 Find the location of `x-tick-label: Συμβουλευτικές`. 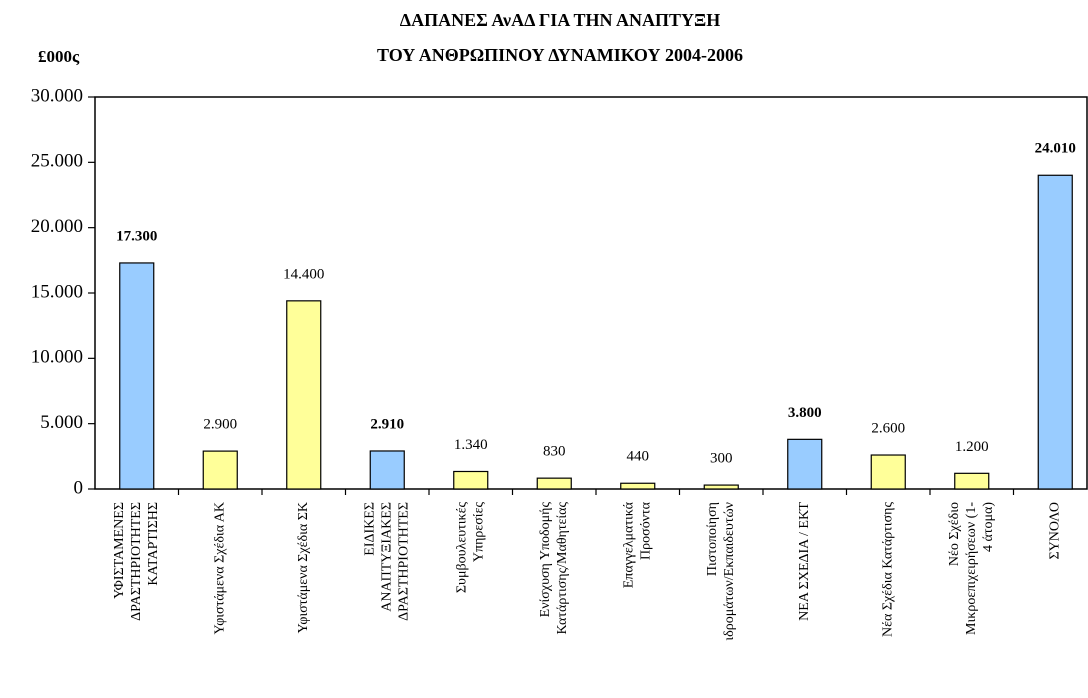

x-tick-label: Συμβουλευτικές is located at coordinates (461, 548).